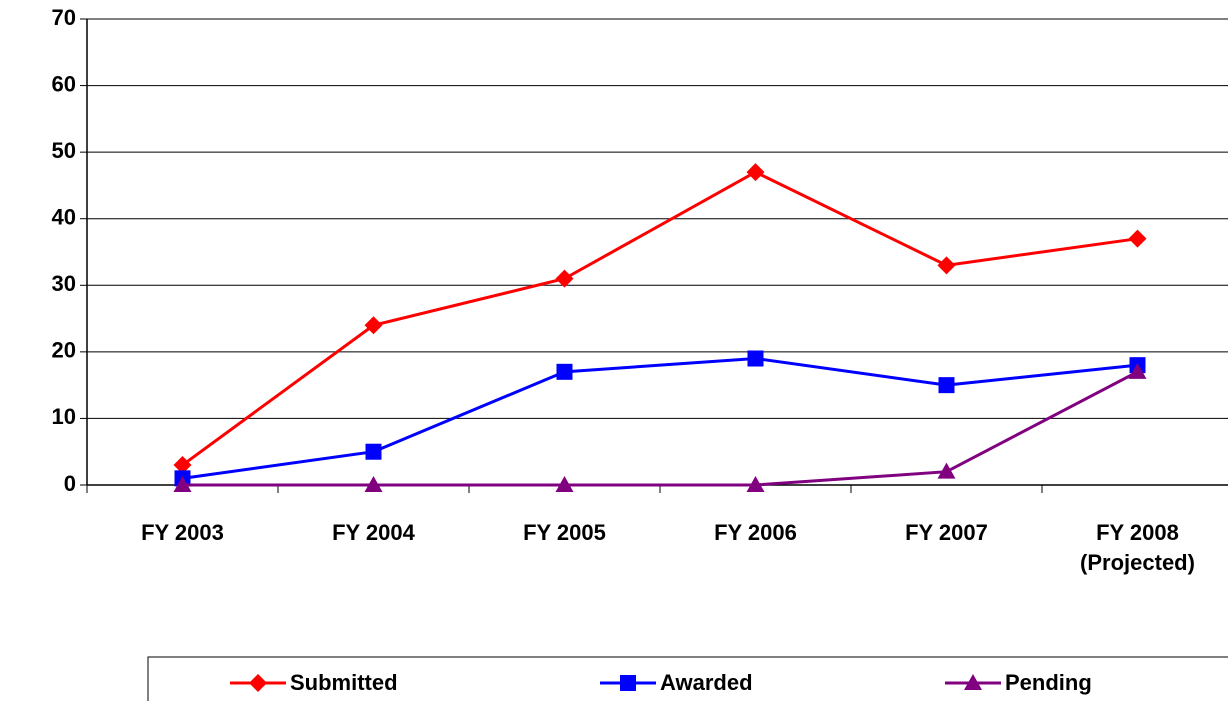 This screenshot has height=701, width=1228. What do you see at coordinates (70, 483) in the screenshot?
I see `y-tick-label: 0` at bounding box center [70, 483].